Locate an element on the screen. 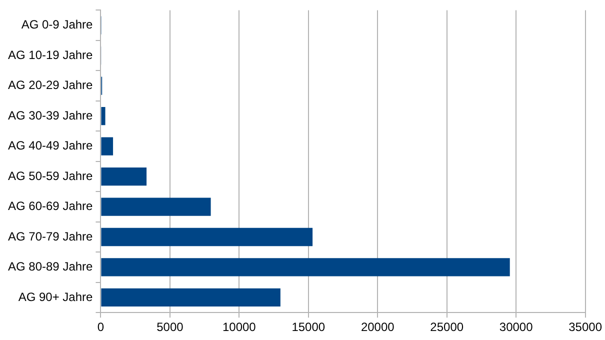 The width and height of the screenshot is (605, 340). y-tick-label: AG 40-49 Jahre is located at coordinates (51, 145).